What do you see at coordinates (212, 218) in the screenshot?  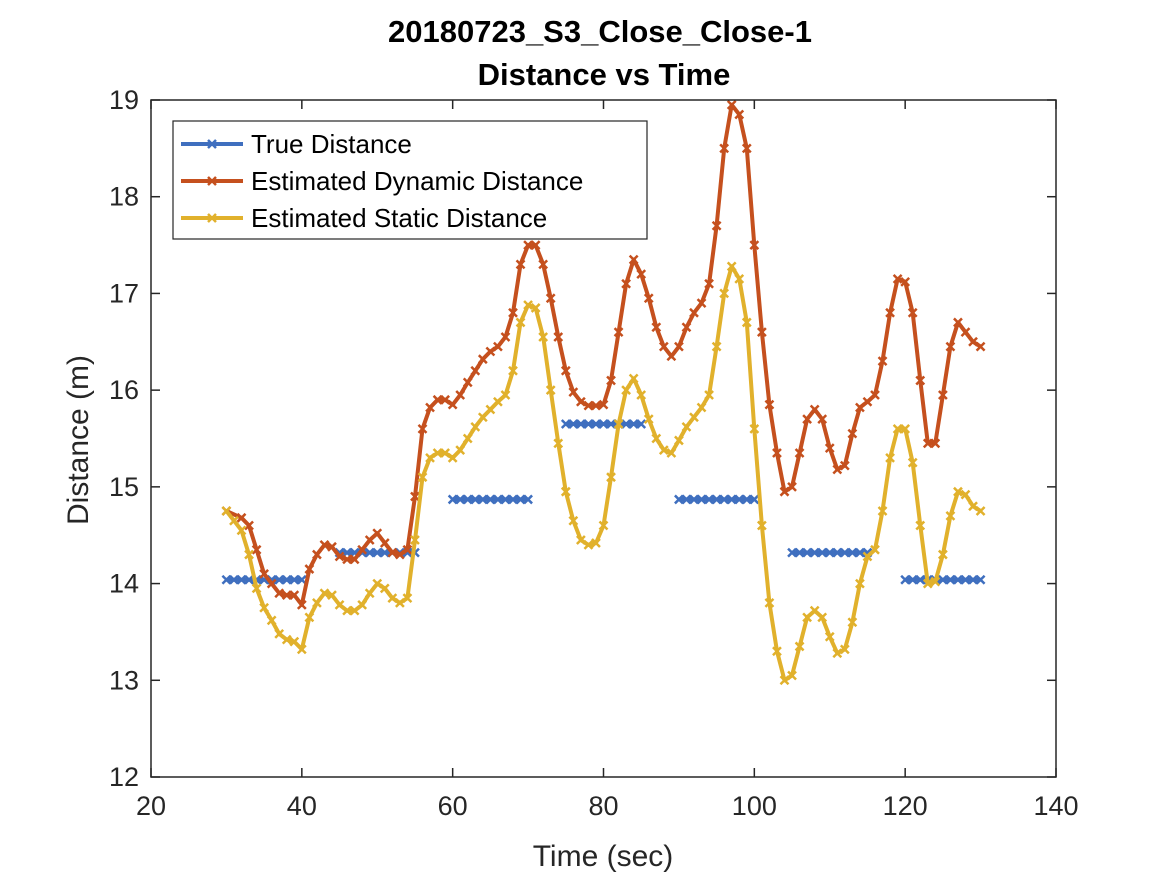 I see `legend-marker` at bounding box center [212, 218].